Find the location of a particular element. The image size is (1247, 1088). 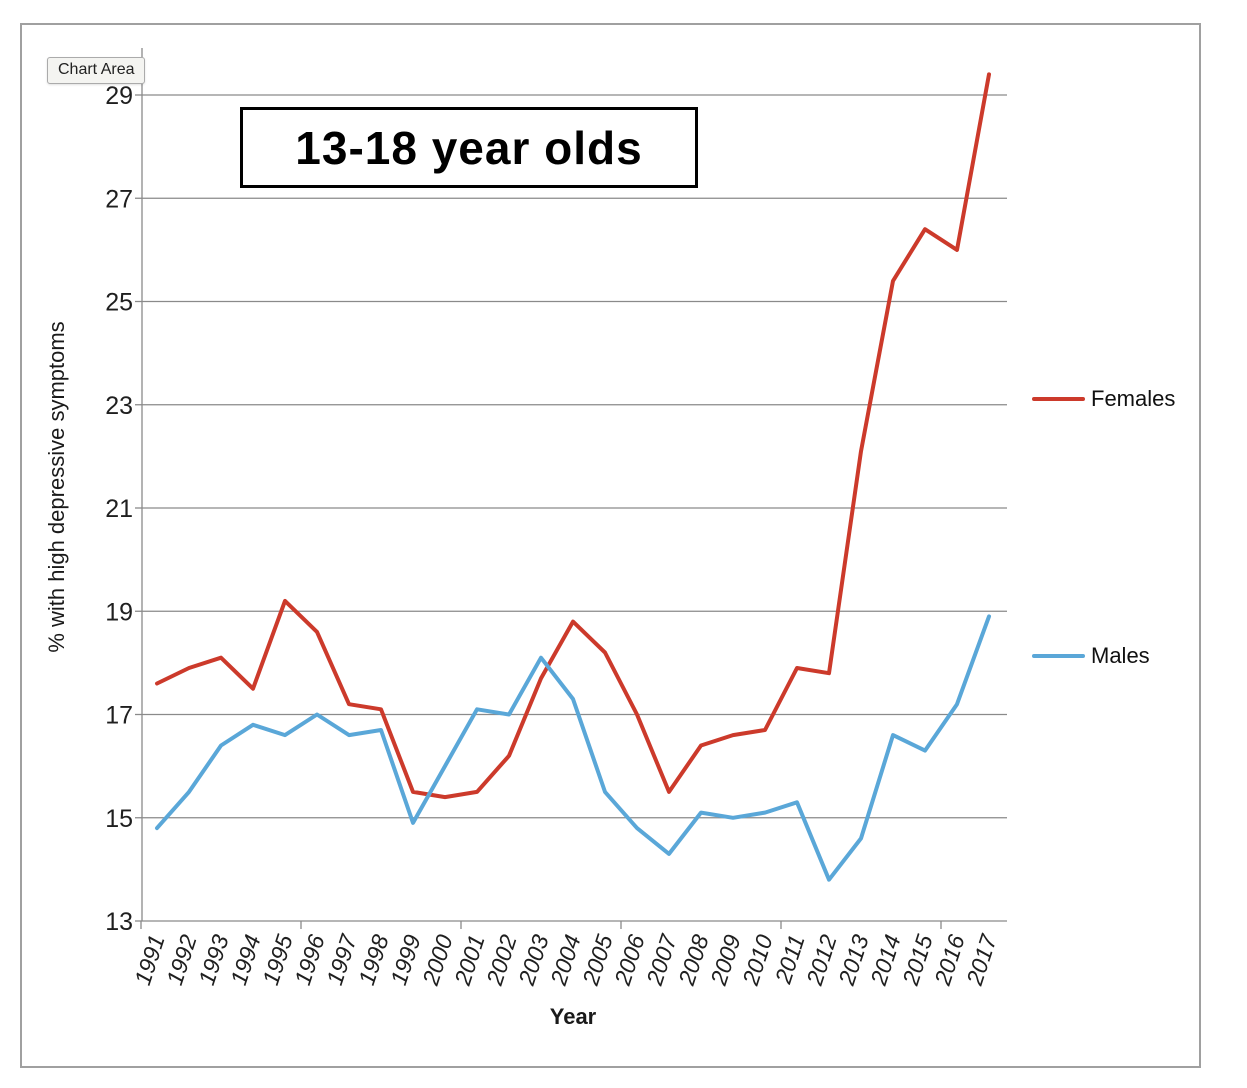

y-tick-label-29: 29 is located at coordinates (119, 96).